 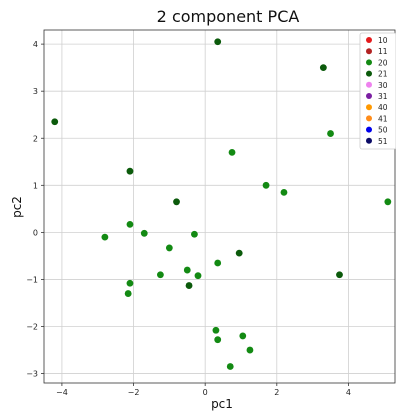 What do you see at coordinates (32, 279) in the screenshot?
I see `y-tick-label: −1` at bounding box center [32, 279].